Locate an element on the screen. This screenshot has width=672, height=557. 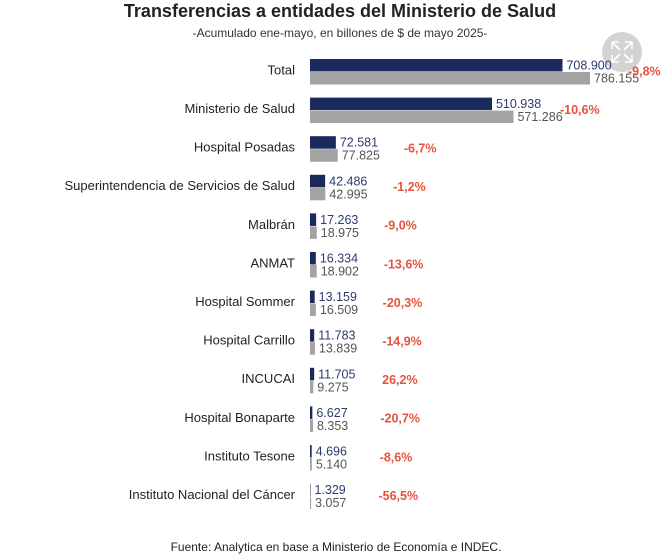
change-label: -6,7% is located at coordinates (420, 148).